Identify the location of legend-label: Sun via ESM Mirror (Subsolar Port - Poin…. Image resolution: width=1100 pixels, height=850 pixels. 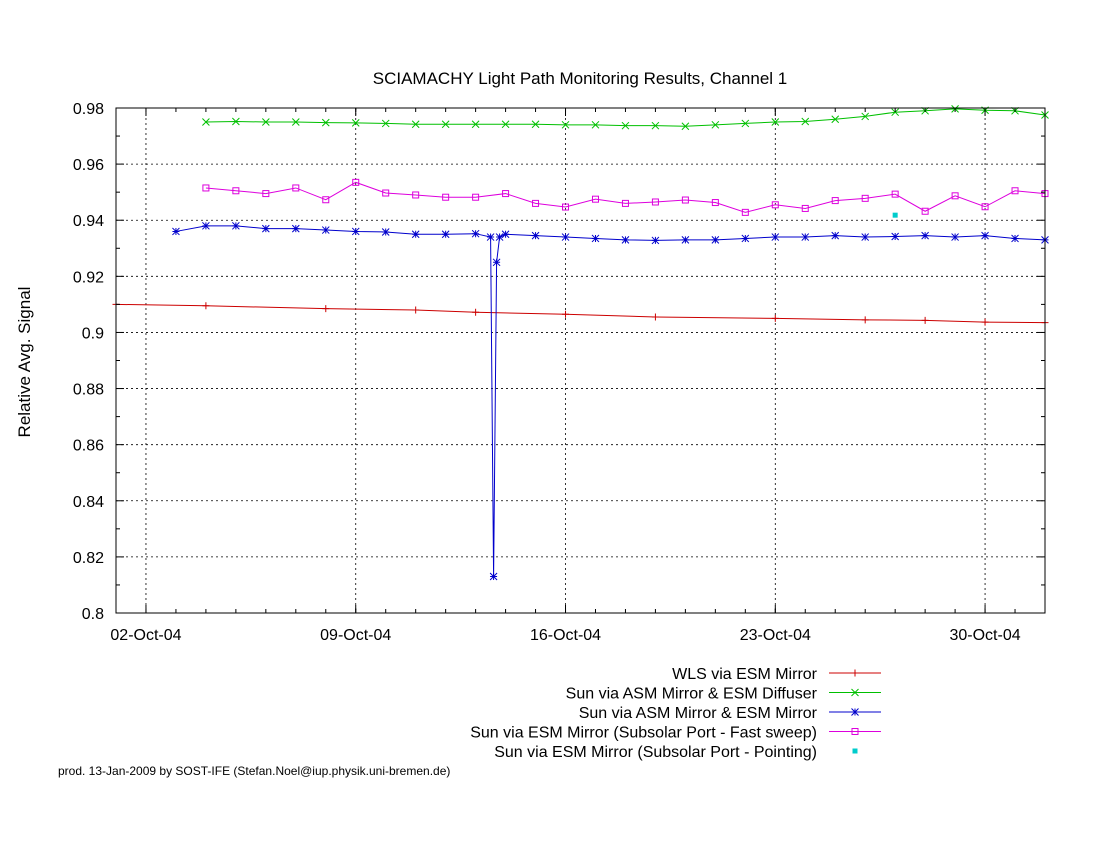
(655, 752).